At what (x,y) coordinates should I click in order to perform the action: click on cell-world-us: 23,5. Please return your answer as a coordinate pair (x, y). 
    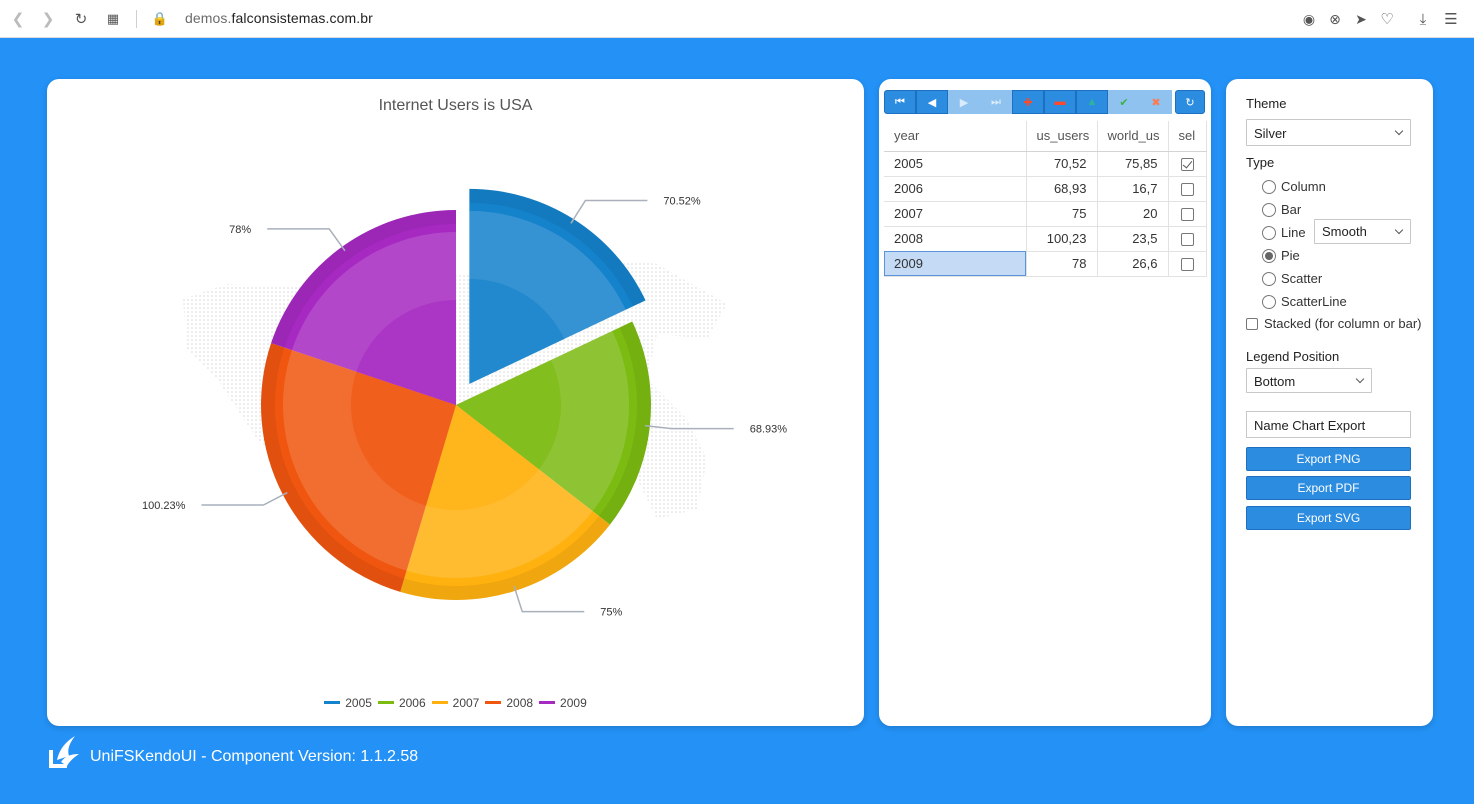
    Looking at the image, I should click on (1133, 239).